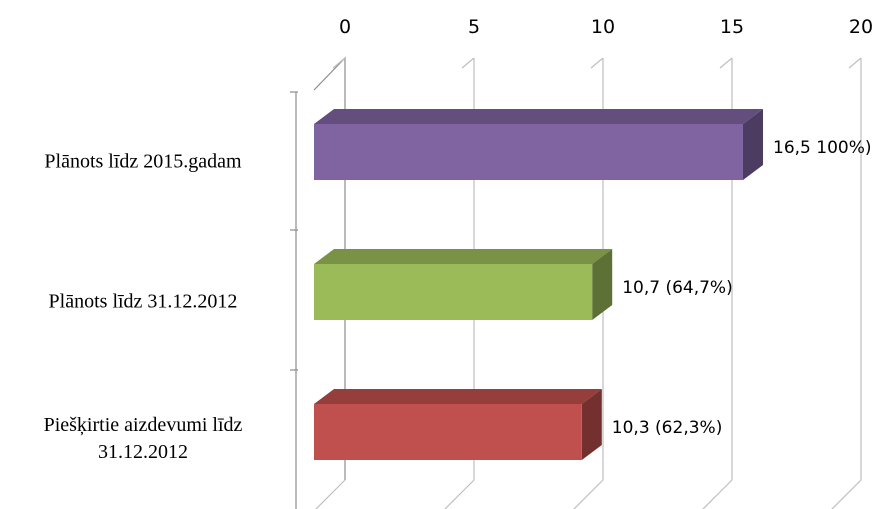 The image size is (890, 509). I want to click on category-label-line: 31.12.2012, so click(143, 452).